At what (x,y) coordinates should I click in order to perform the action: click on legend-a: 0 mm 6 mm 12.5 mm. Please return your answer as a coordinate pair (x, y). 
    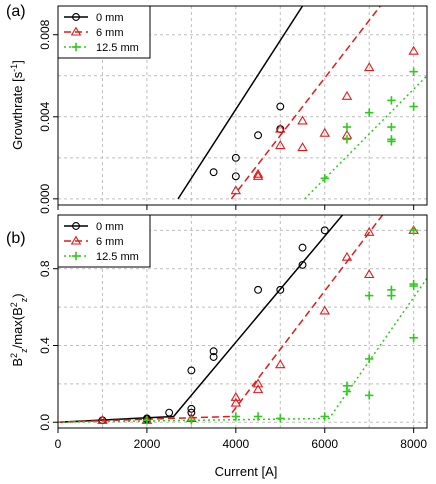
    Looking at the image, I should click on (104, 32).